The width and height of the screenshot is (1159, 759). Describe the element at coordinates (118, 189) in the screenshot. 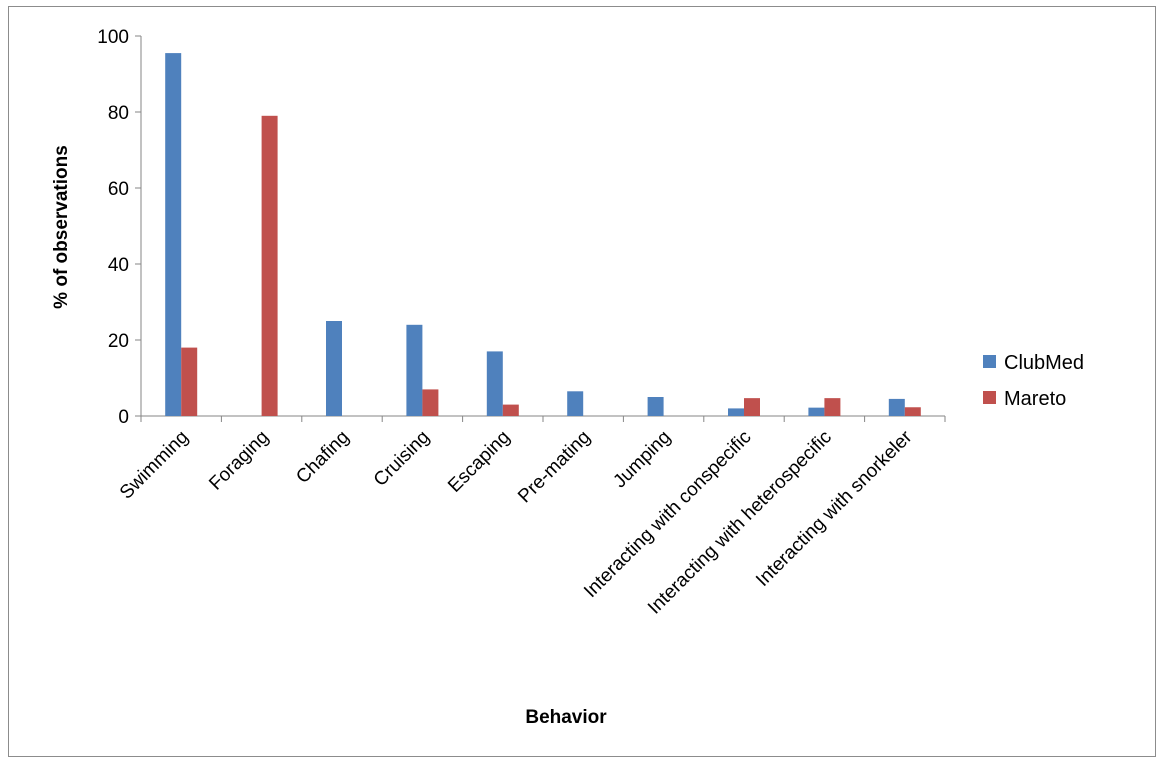

I see `y-tick-label: 60` at that location.